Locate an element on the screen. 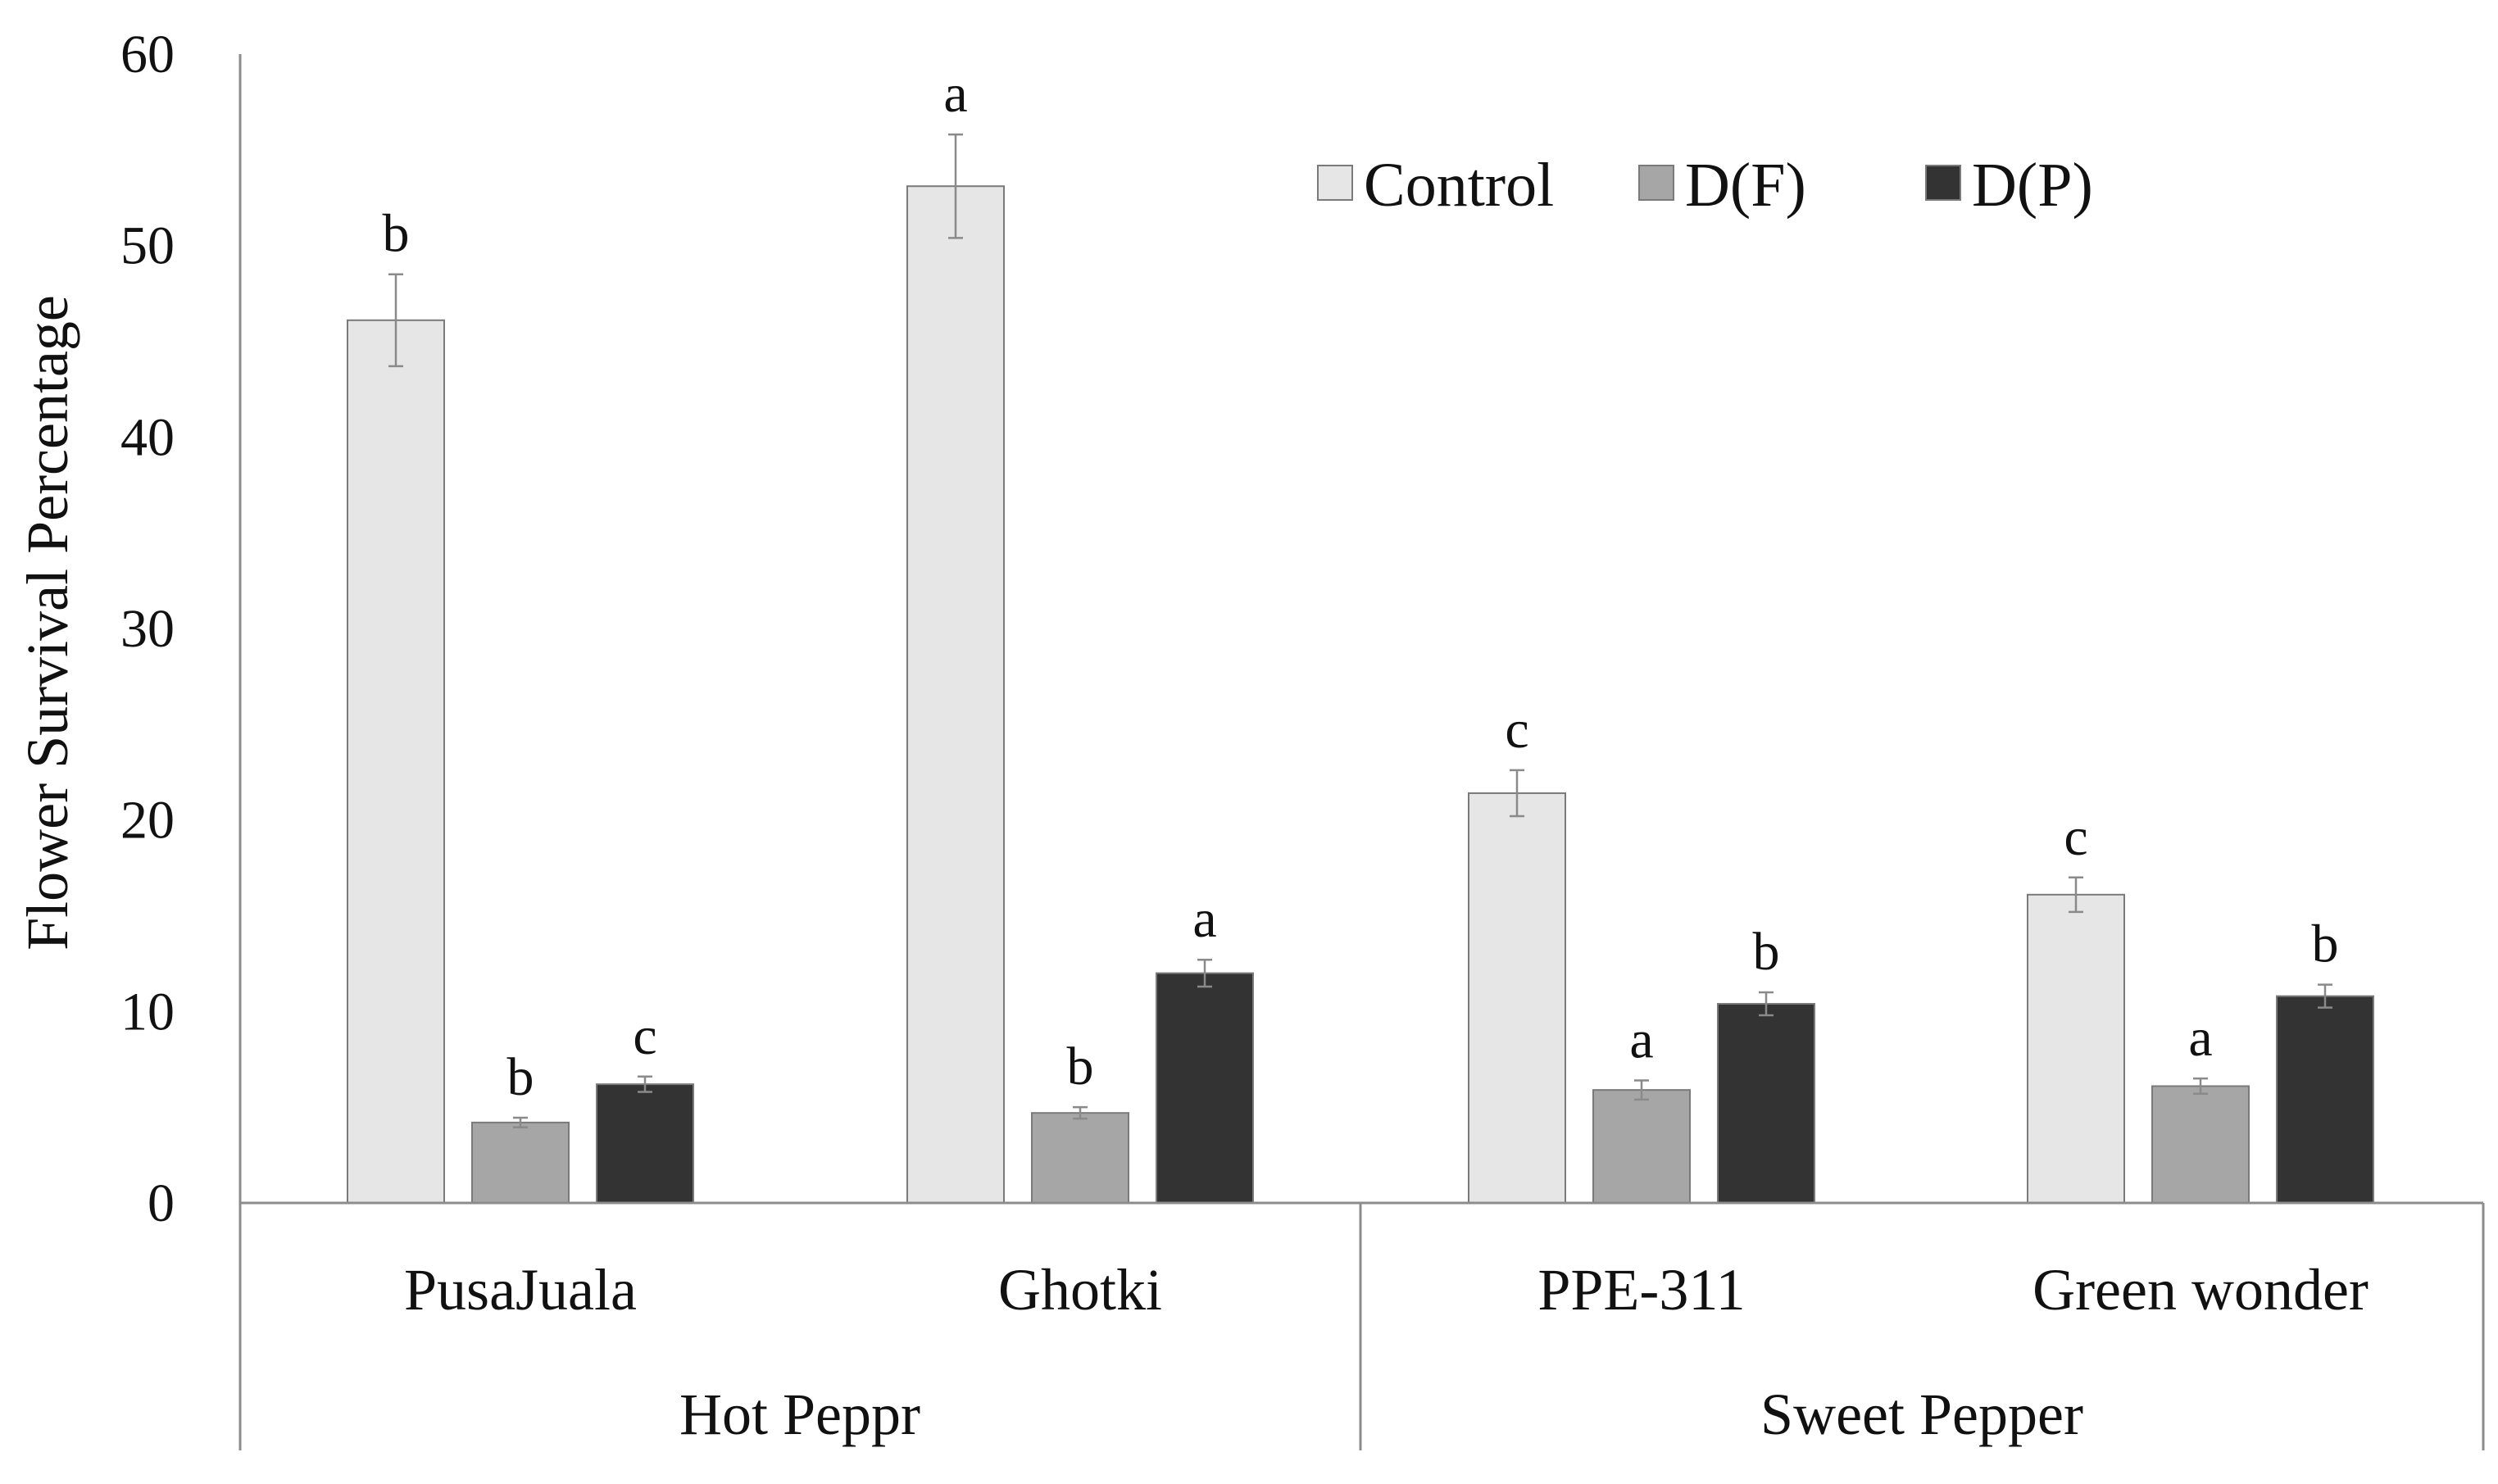  legend: Control D(F) D(P) is located at coordinates (1705, 185).